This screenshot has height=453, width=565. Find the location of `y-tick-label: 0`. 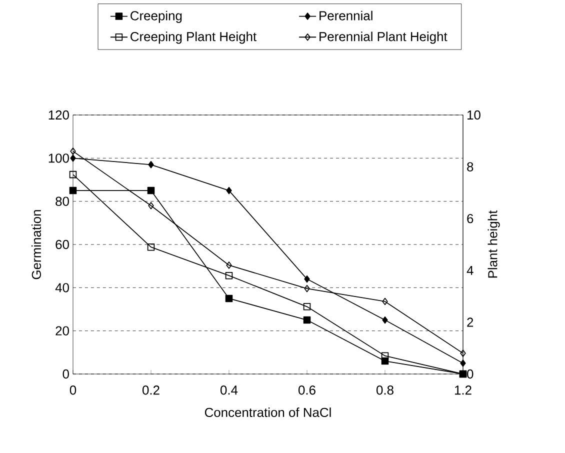

y-tick-label: 0 is located at coordinates (65, 374).